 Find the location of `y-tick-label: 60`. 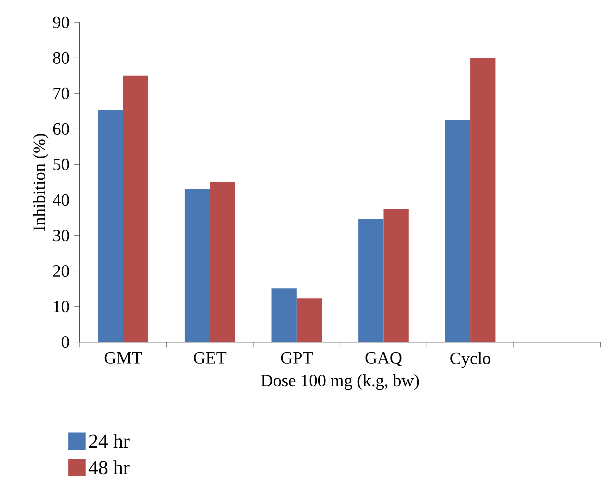

y-tick-label: 60 is located at coordinates (61, 130).